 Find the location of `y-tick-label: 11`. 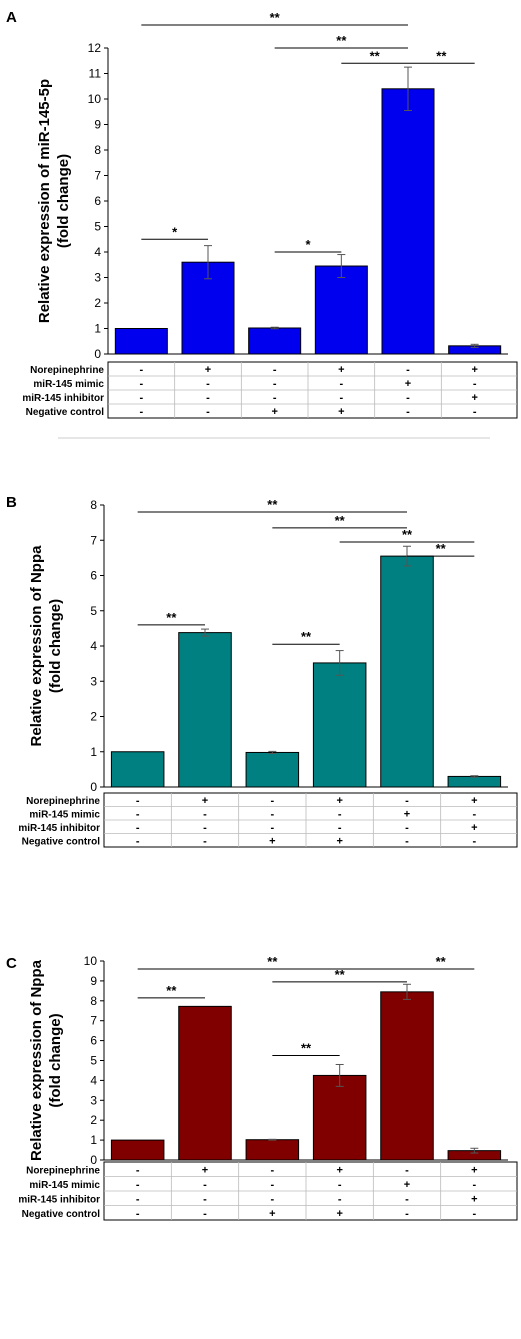

y-tick-label: 11 is located at coordinates (95, 74).